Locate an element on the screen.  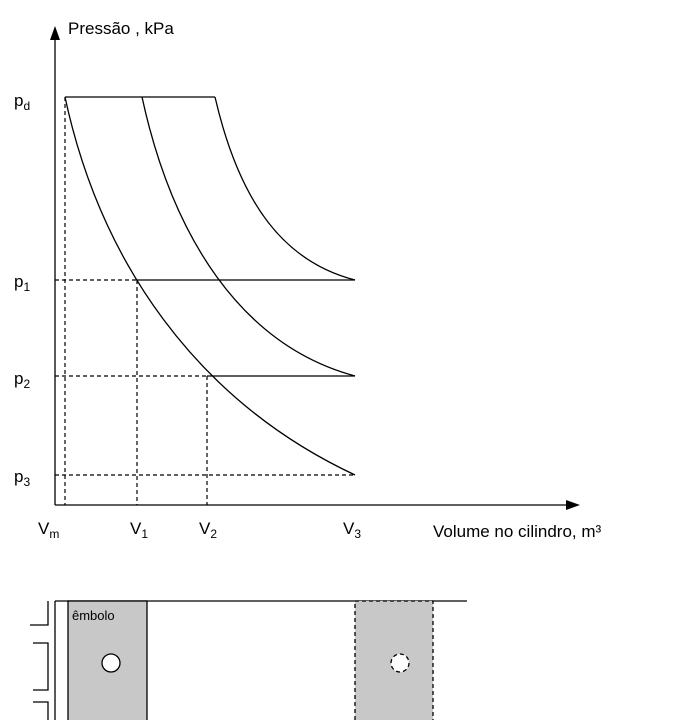
y-arrow is located at coordinates (55, 33).